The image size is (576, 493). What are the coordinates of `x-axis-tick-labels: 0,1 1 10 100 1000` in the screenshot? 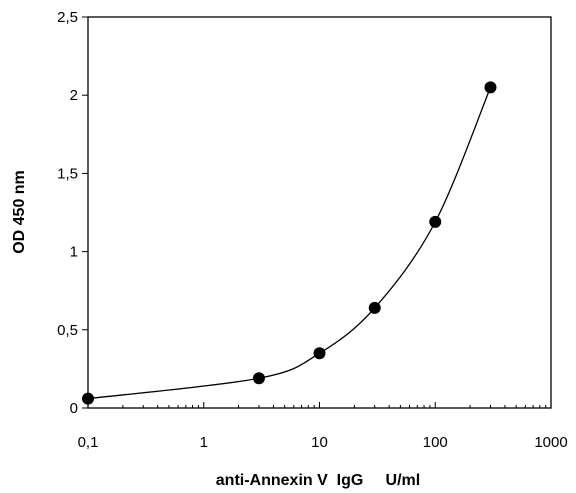 It's located at (323, 442).